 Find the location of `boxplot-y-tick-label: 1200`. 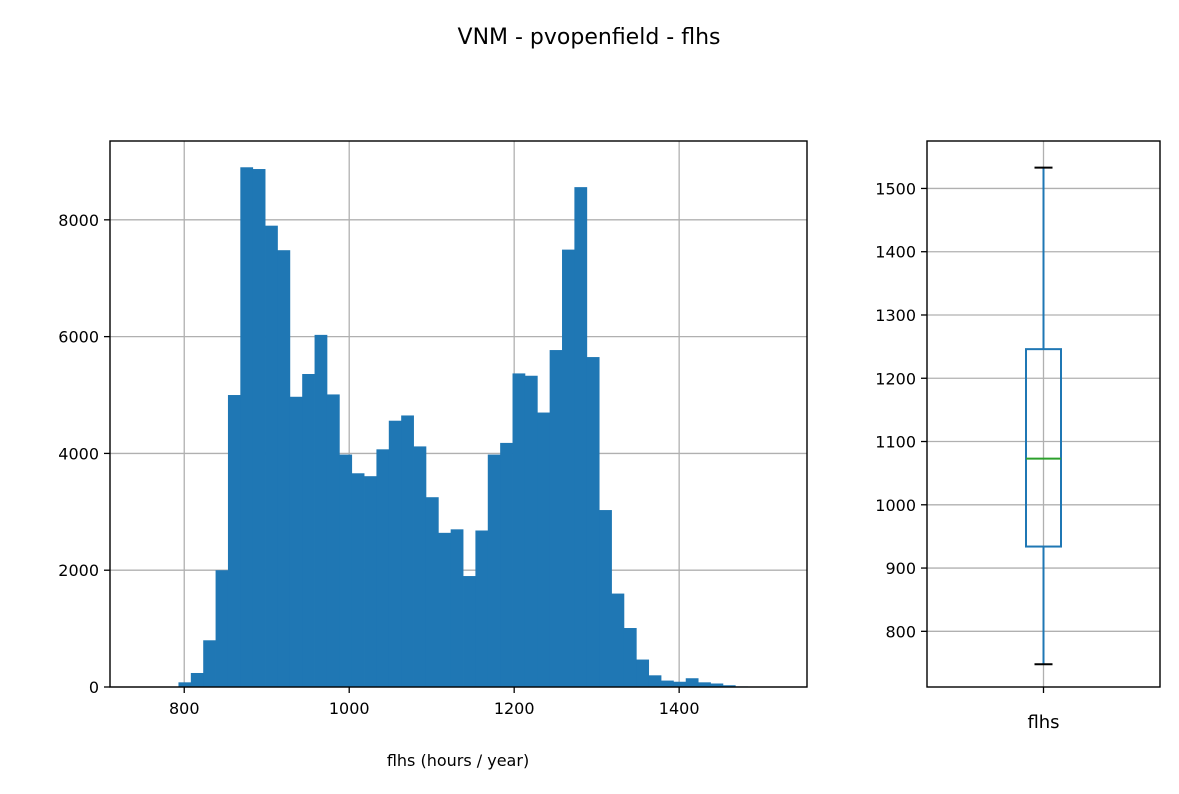

boxplot-y-tick-label: 1200 is located at coordinates (895, 378).